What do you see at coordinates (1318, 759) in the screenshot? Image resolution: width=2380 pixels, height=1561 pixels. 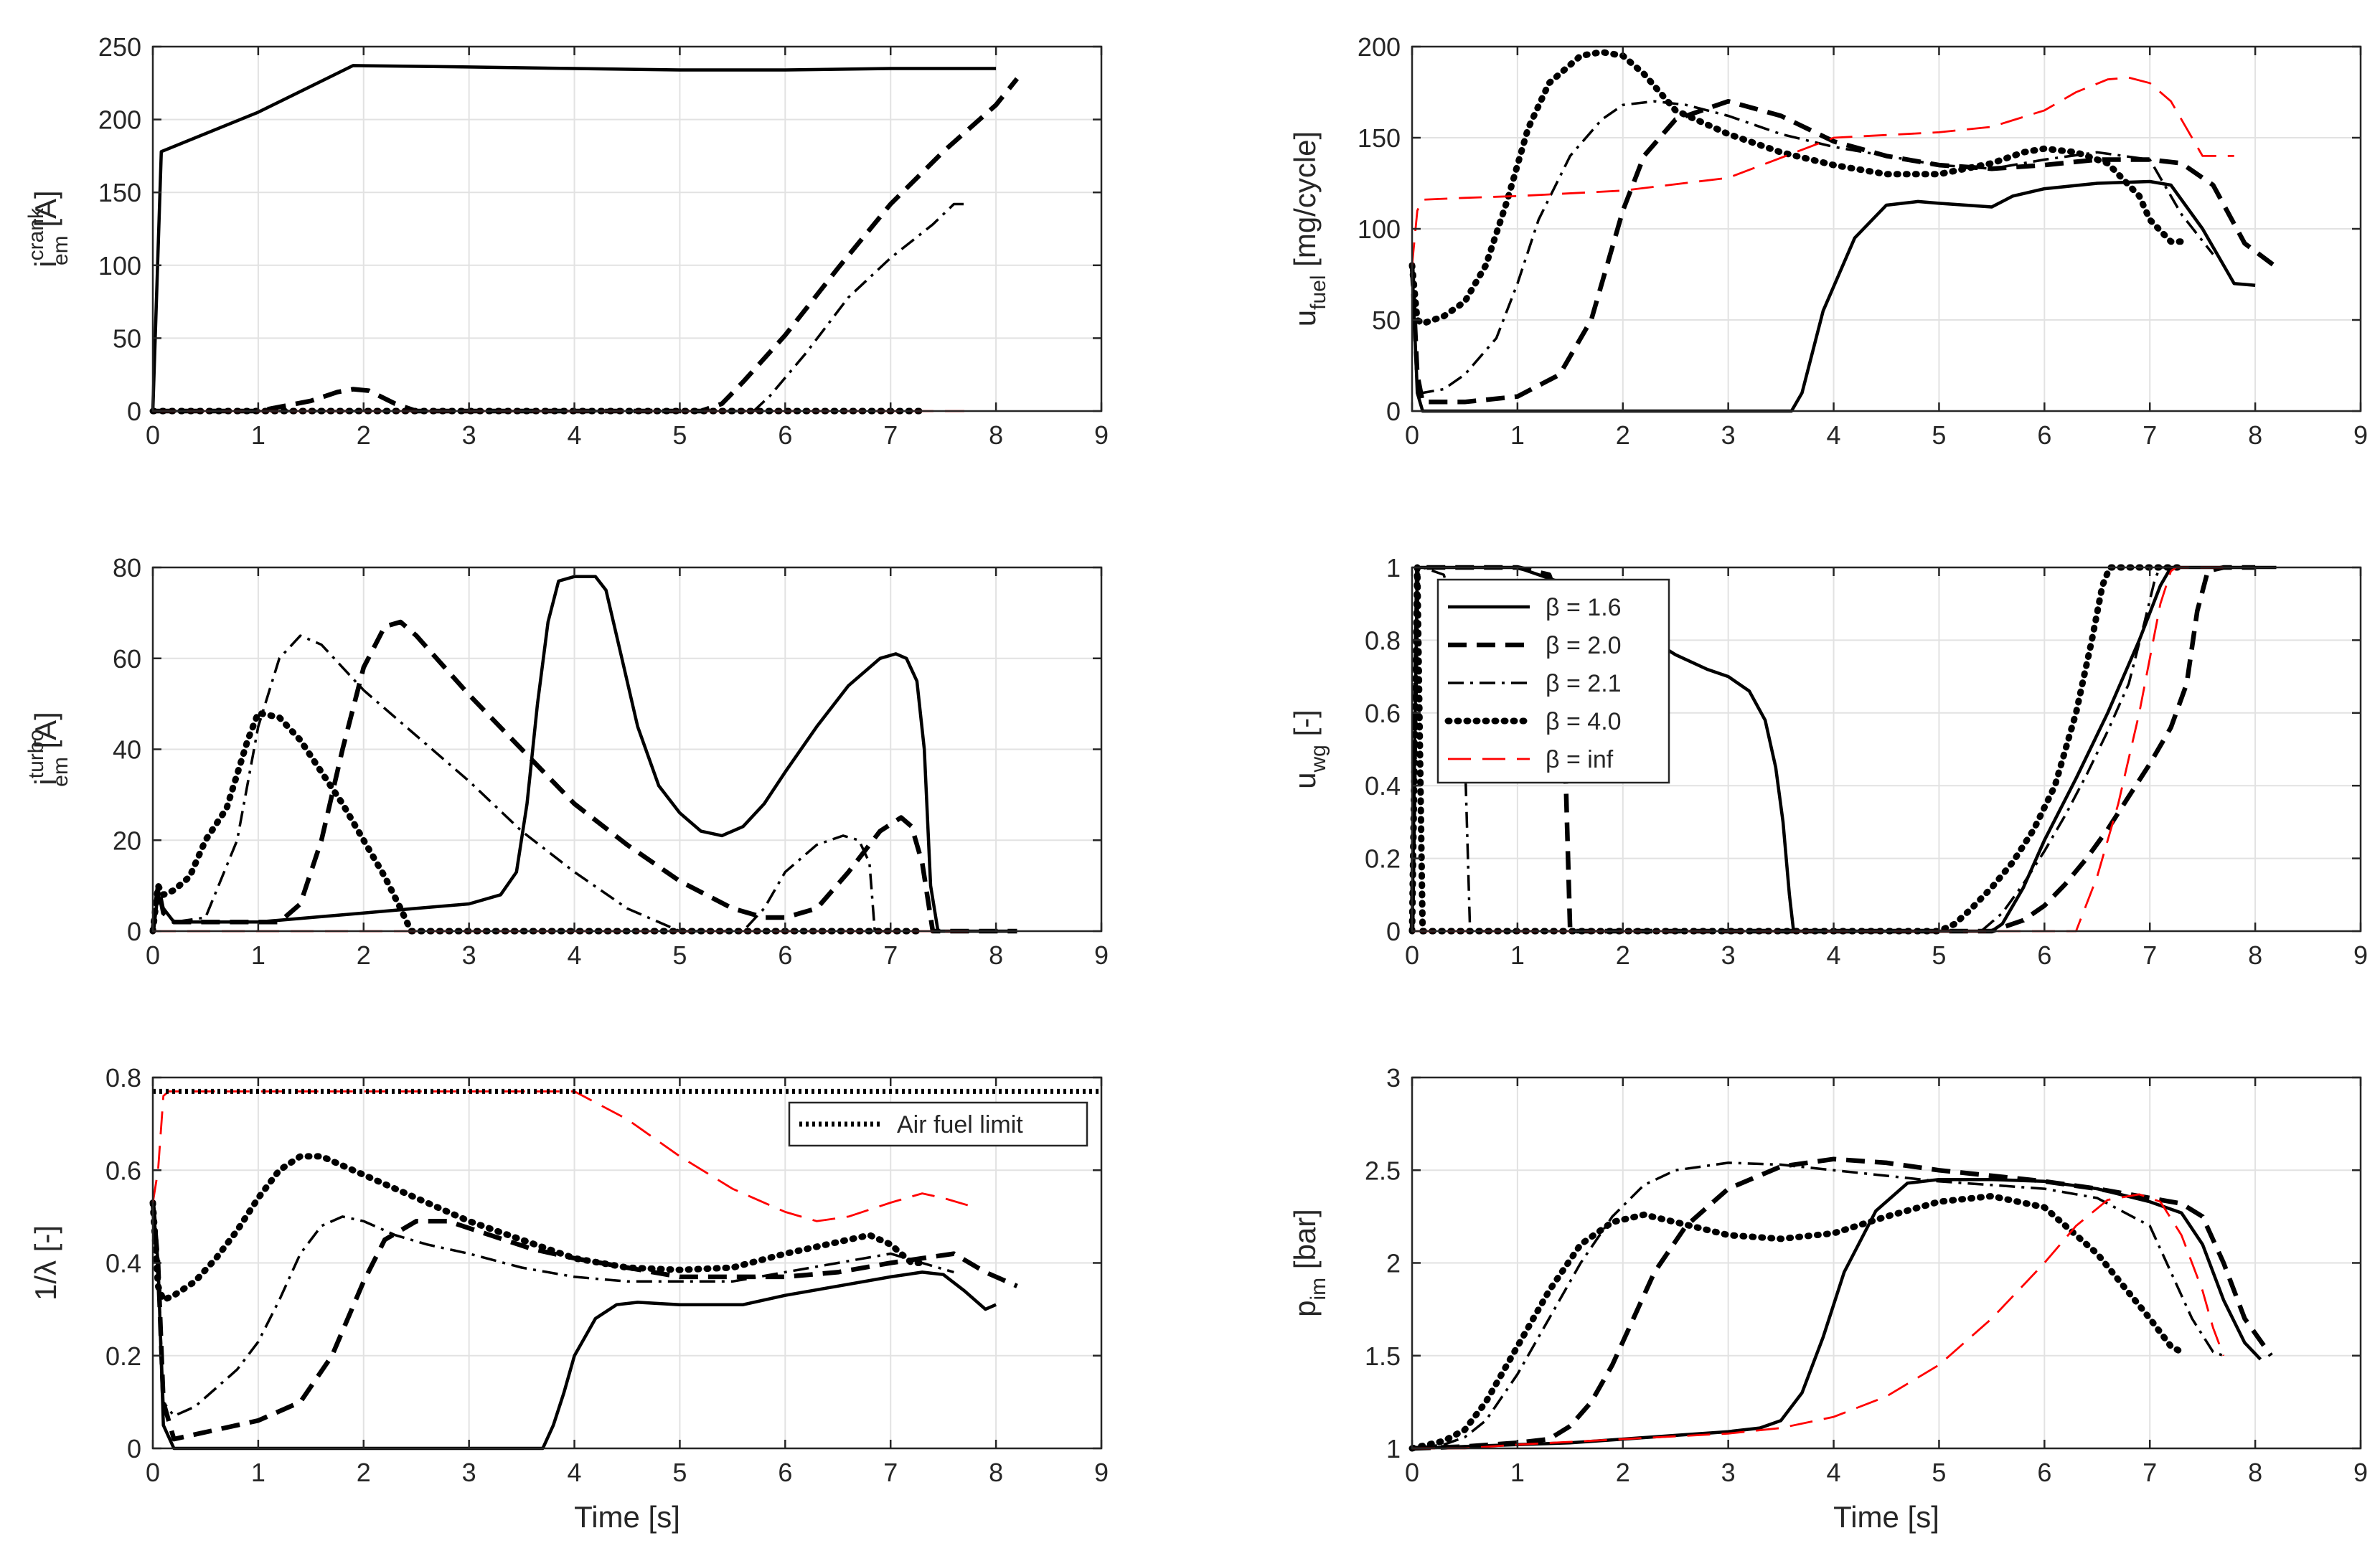 I see `y-label-subscript: wg` at bounding box center [1318, 759].